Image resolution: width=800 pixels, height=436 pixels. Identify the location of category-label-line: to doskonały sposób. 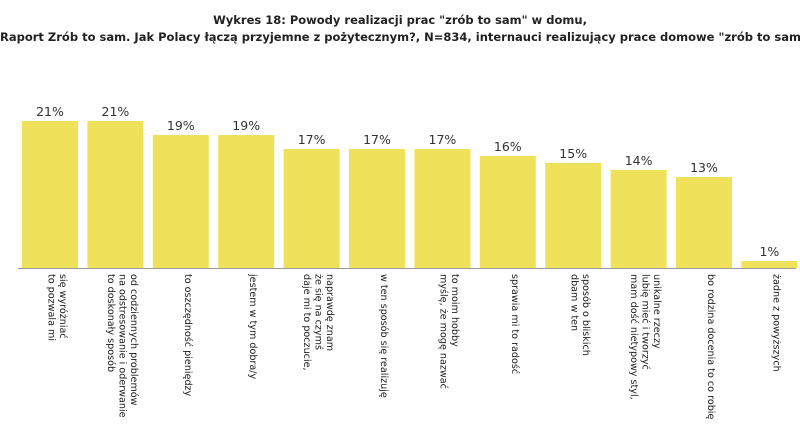
(111, 323).